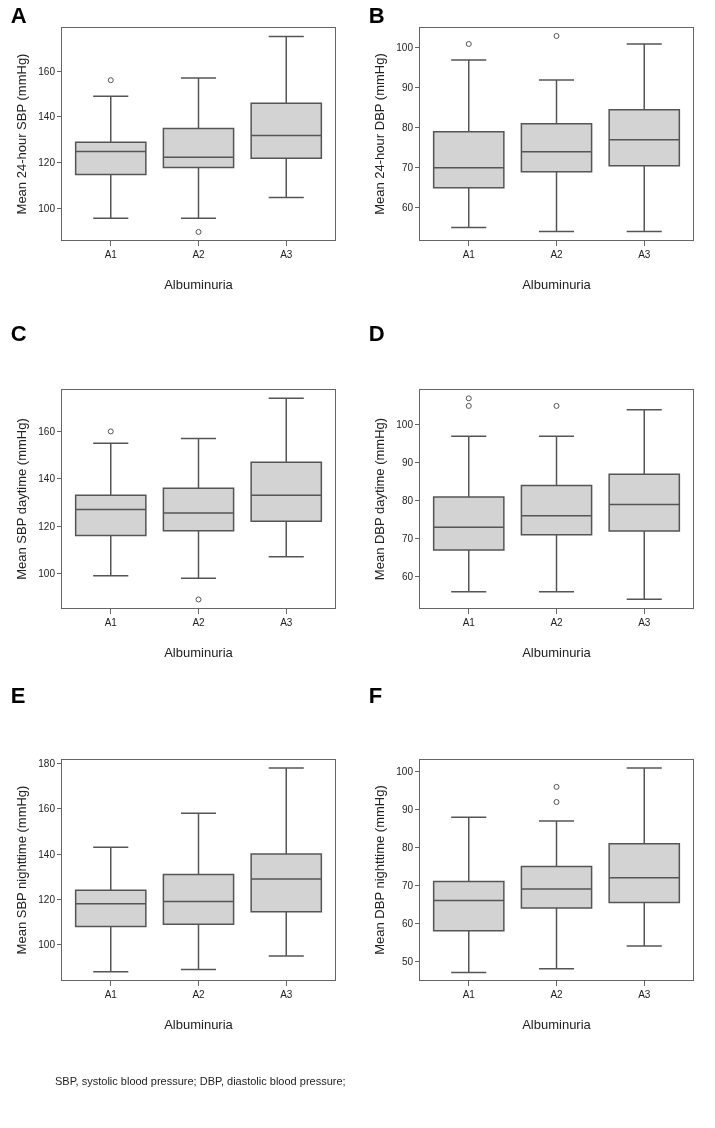 This screenshot has width=715, height=1128. I want to click on y-axis-title: Mean 24-hour DBP (mmHg), so click(379, 134).